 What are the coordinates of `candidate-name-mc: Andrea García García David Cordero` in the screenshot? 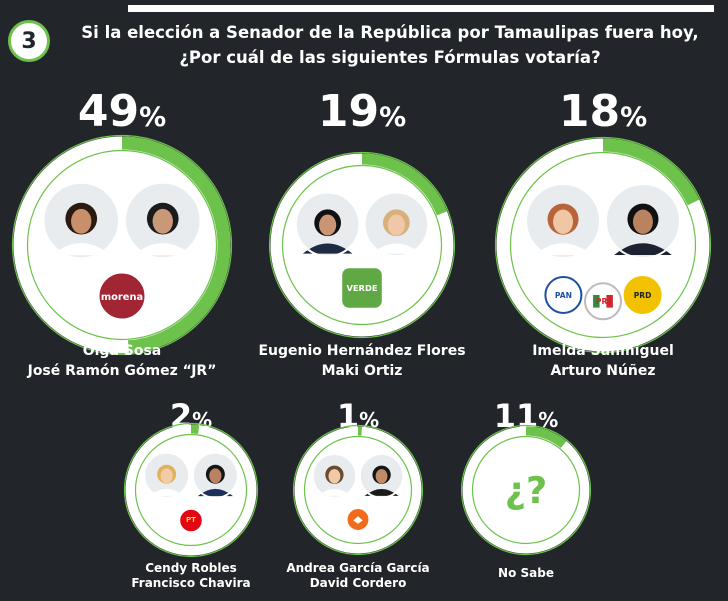 It's located at (358, 576).